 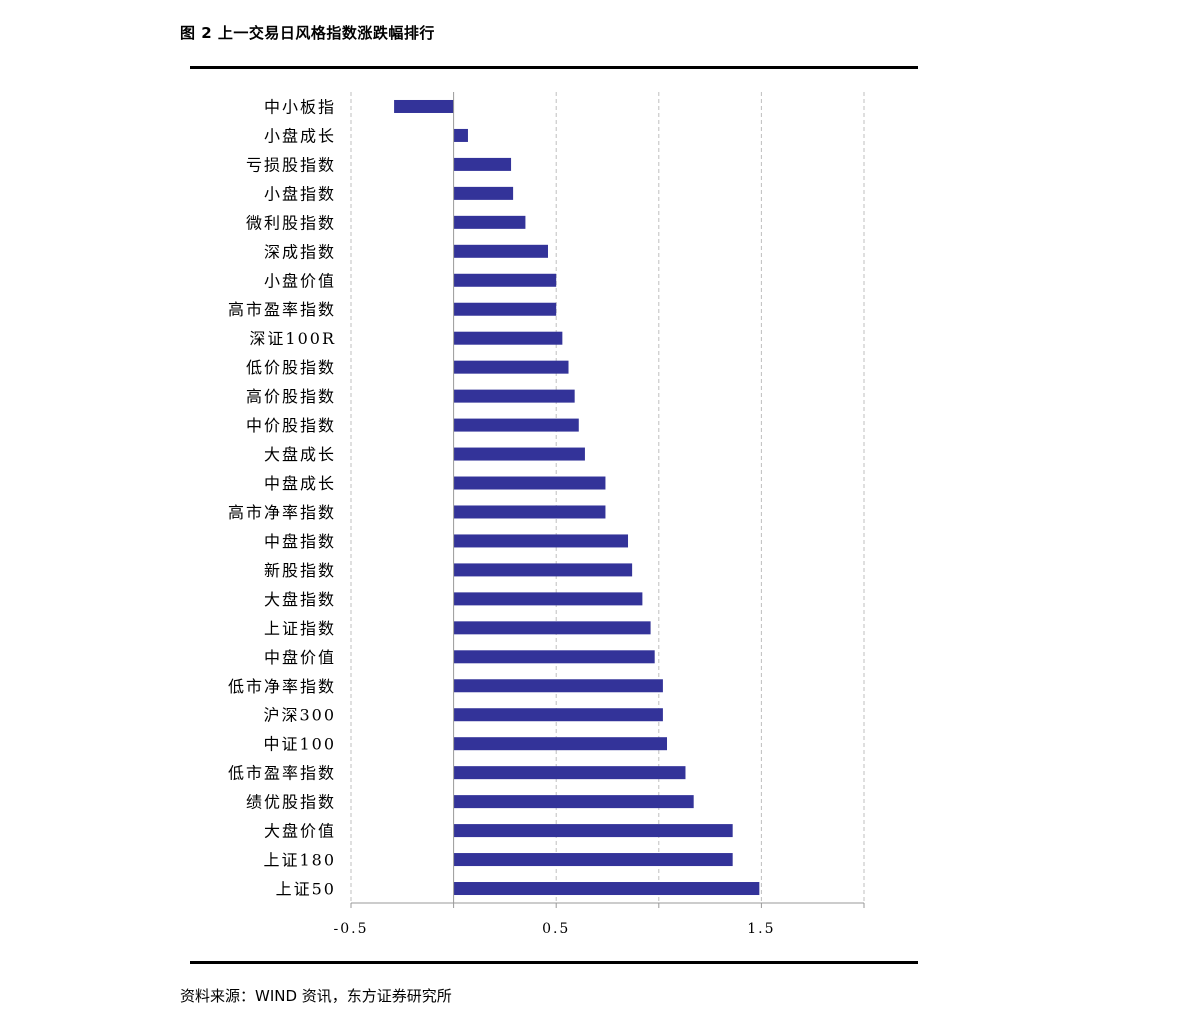 I want to click on tick-labels: -0.5 0.5 1.5, so click(x=554, y=929).